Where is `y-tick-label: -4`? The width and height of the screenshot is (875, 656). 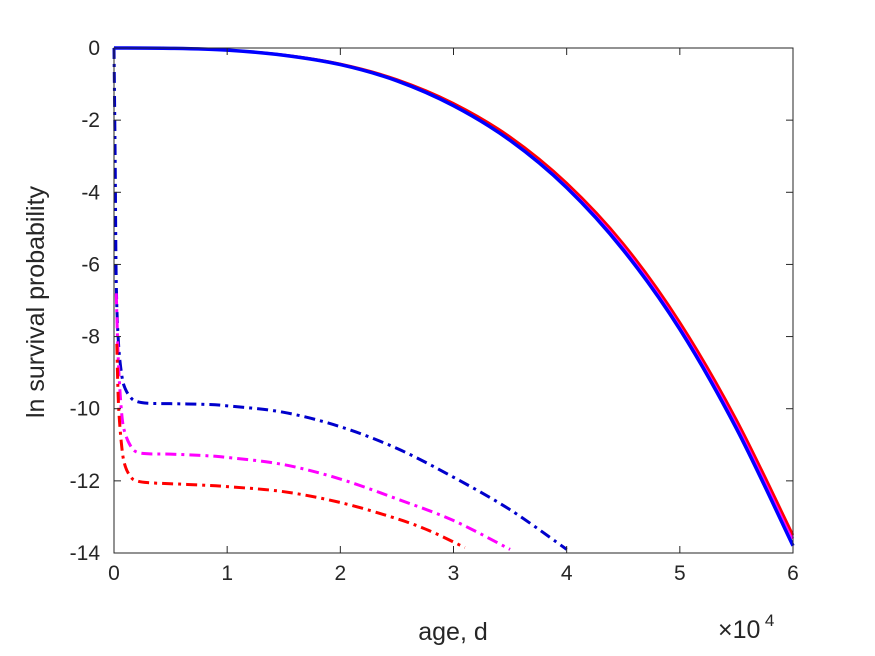
y-tick-label: -4 is located at coordinates (90, 192).